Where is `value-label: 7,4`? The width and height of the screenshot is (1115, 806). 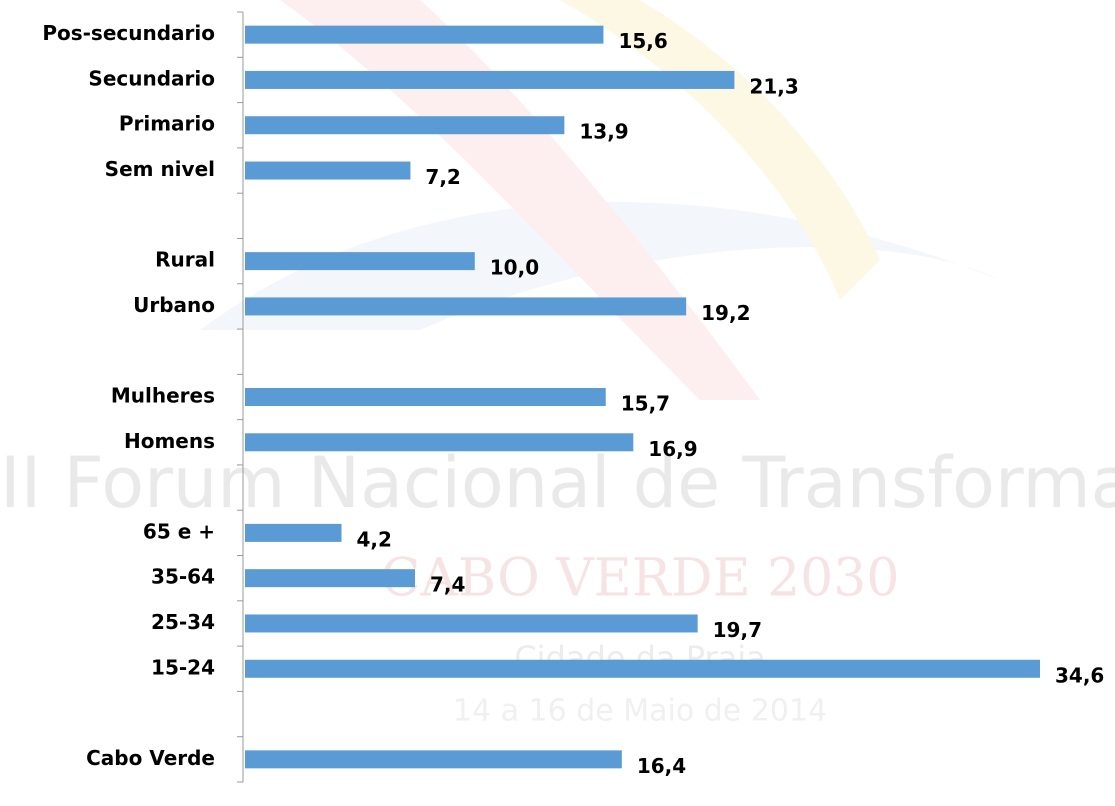 value-label: 7,4 is located at coordinates (447, 585).